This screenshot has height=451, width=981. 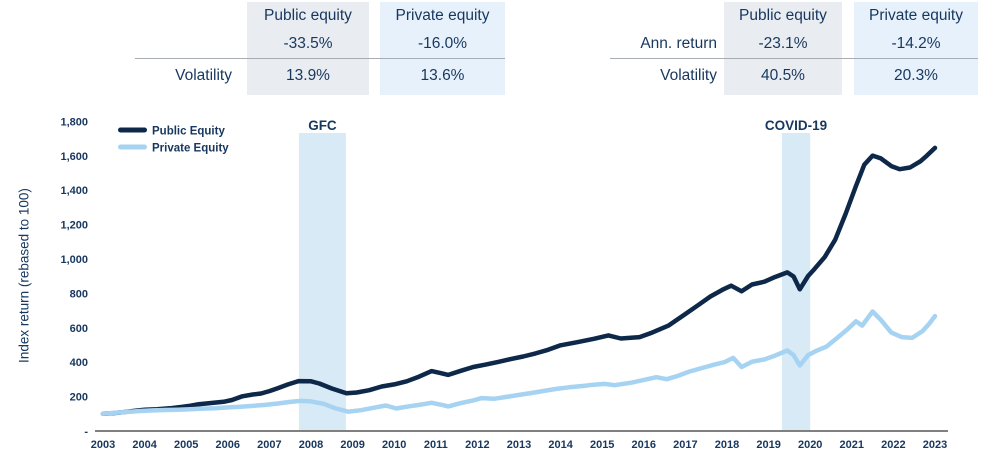 I want to click on y-tick-2: 1,400, so click(x=74, y=191).